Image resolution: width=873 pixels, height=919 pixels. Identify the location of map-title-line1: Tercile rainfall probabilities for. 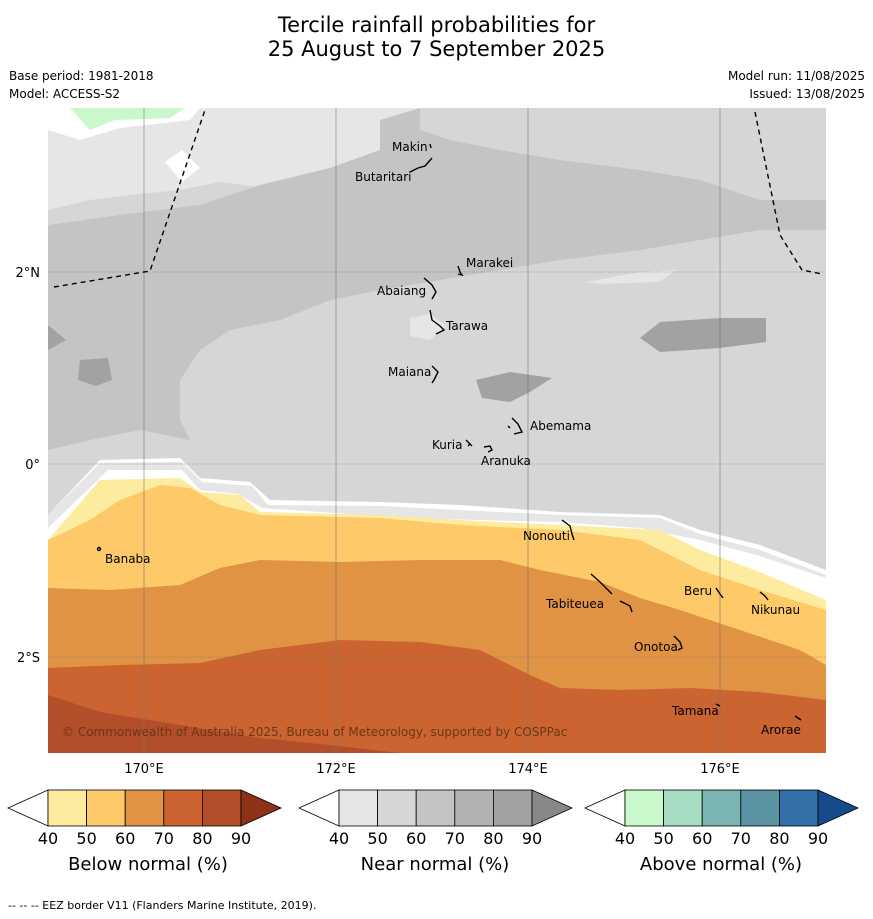
(436, 25).